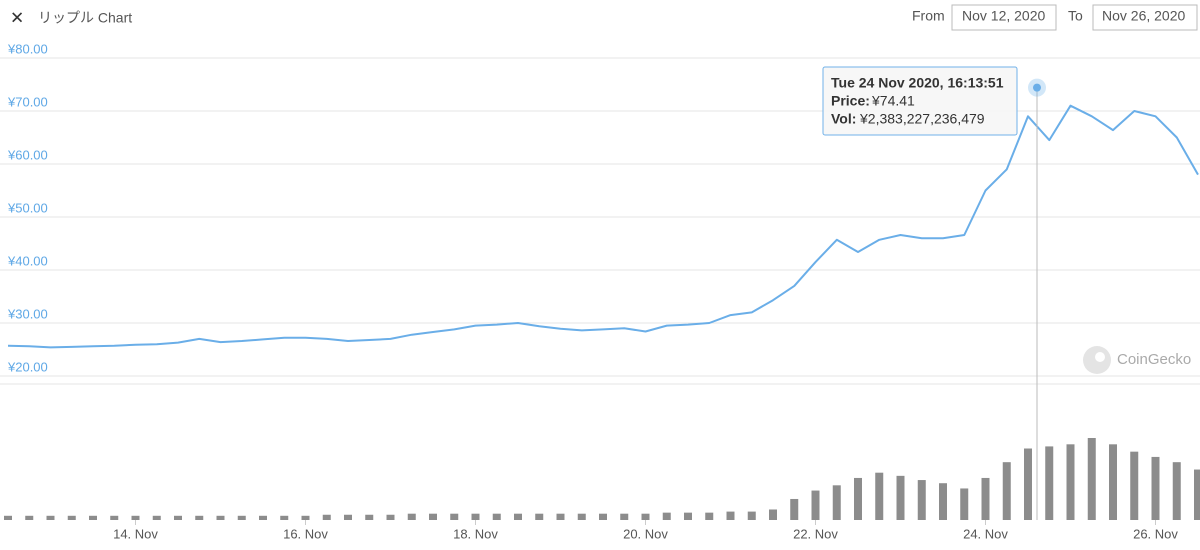 The image size is (1200, 550). Describe the element at coordinates (27, 366) in the screenshot. I see `y-tick-label: ¥20.00` at that location.